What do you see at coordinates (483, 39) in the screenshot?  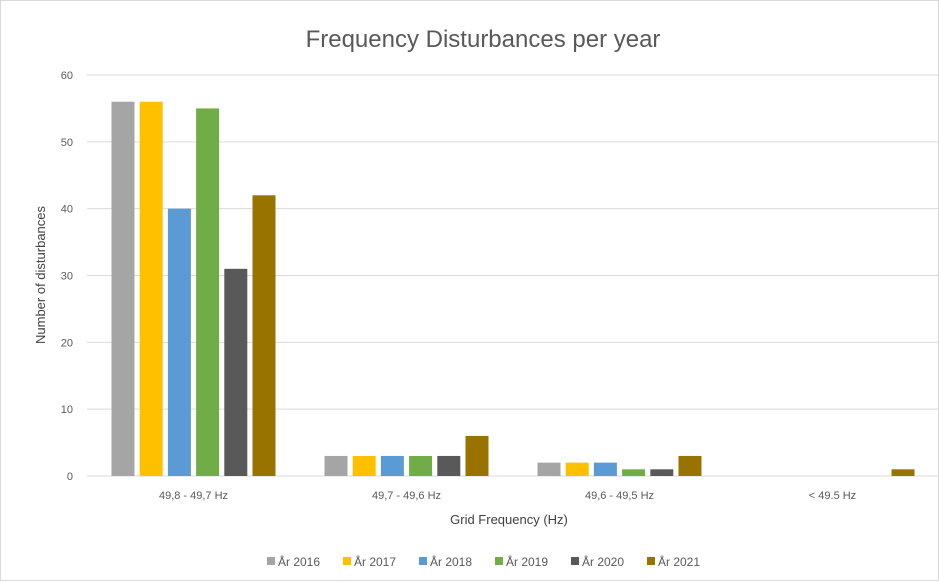 I see `chart-title: Frequency Disturbances per year` at bounding box center [483, 39].